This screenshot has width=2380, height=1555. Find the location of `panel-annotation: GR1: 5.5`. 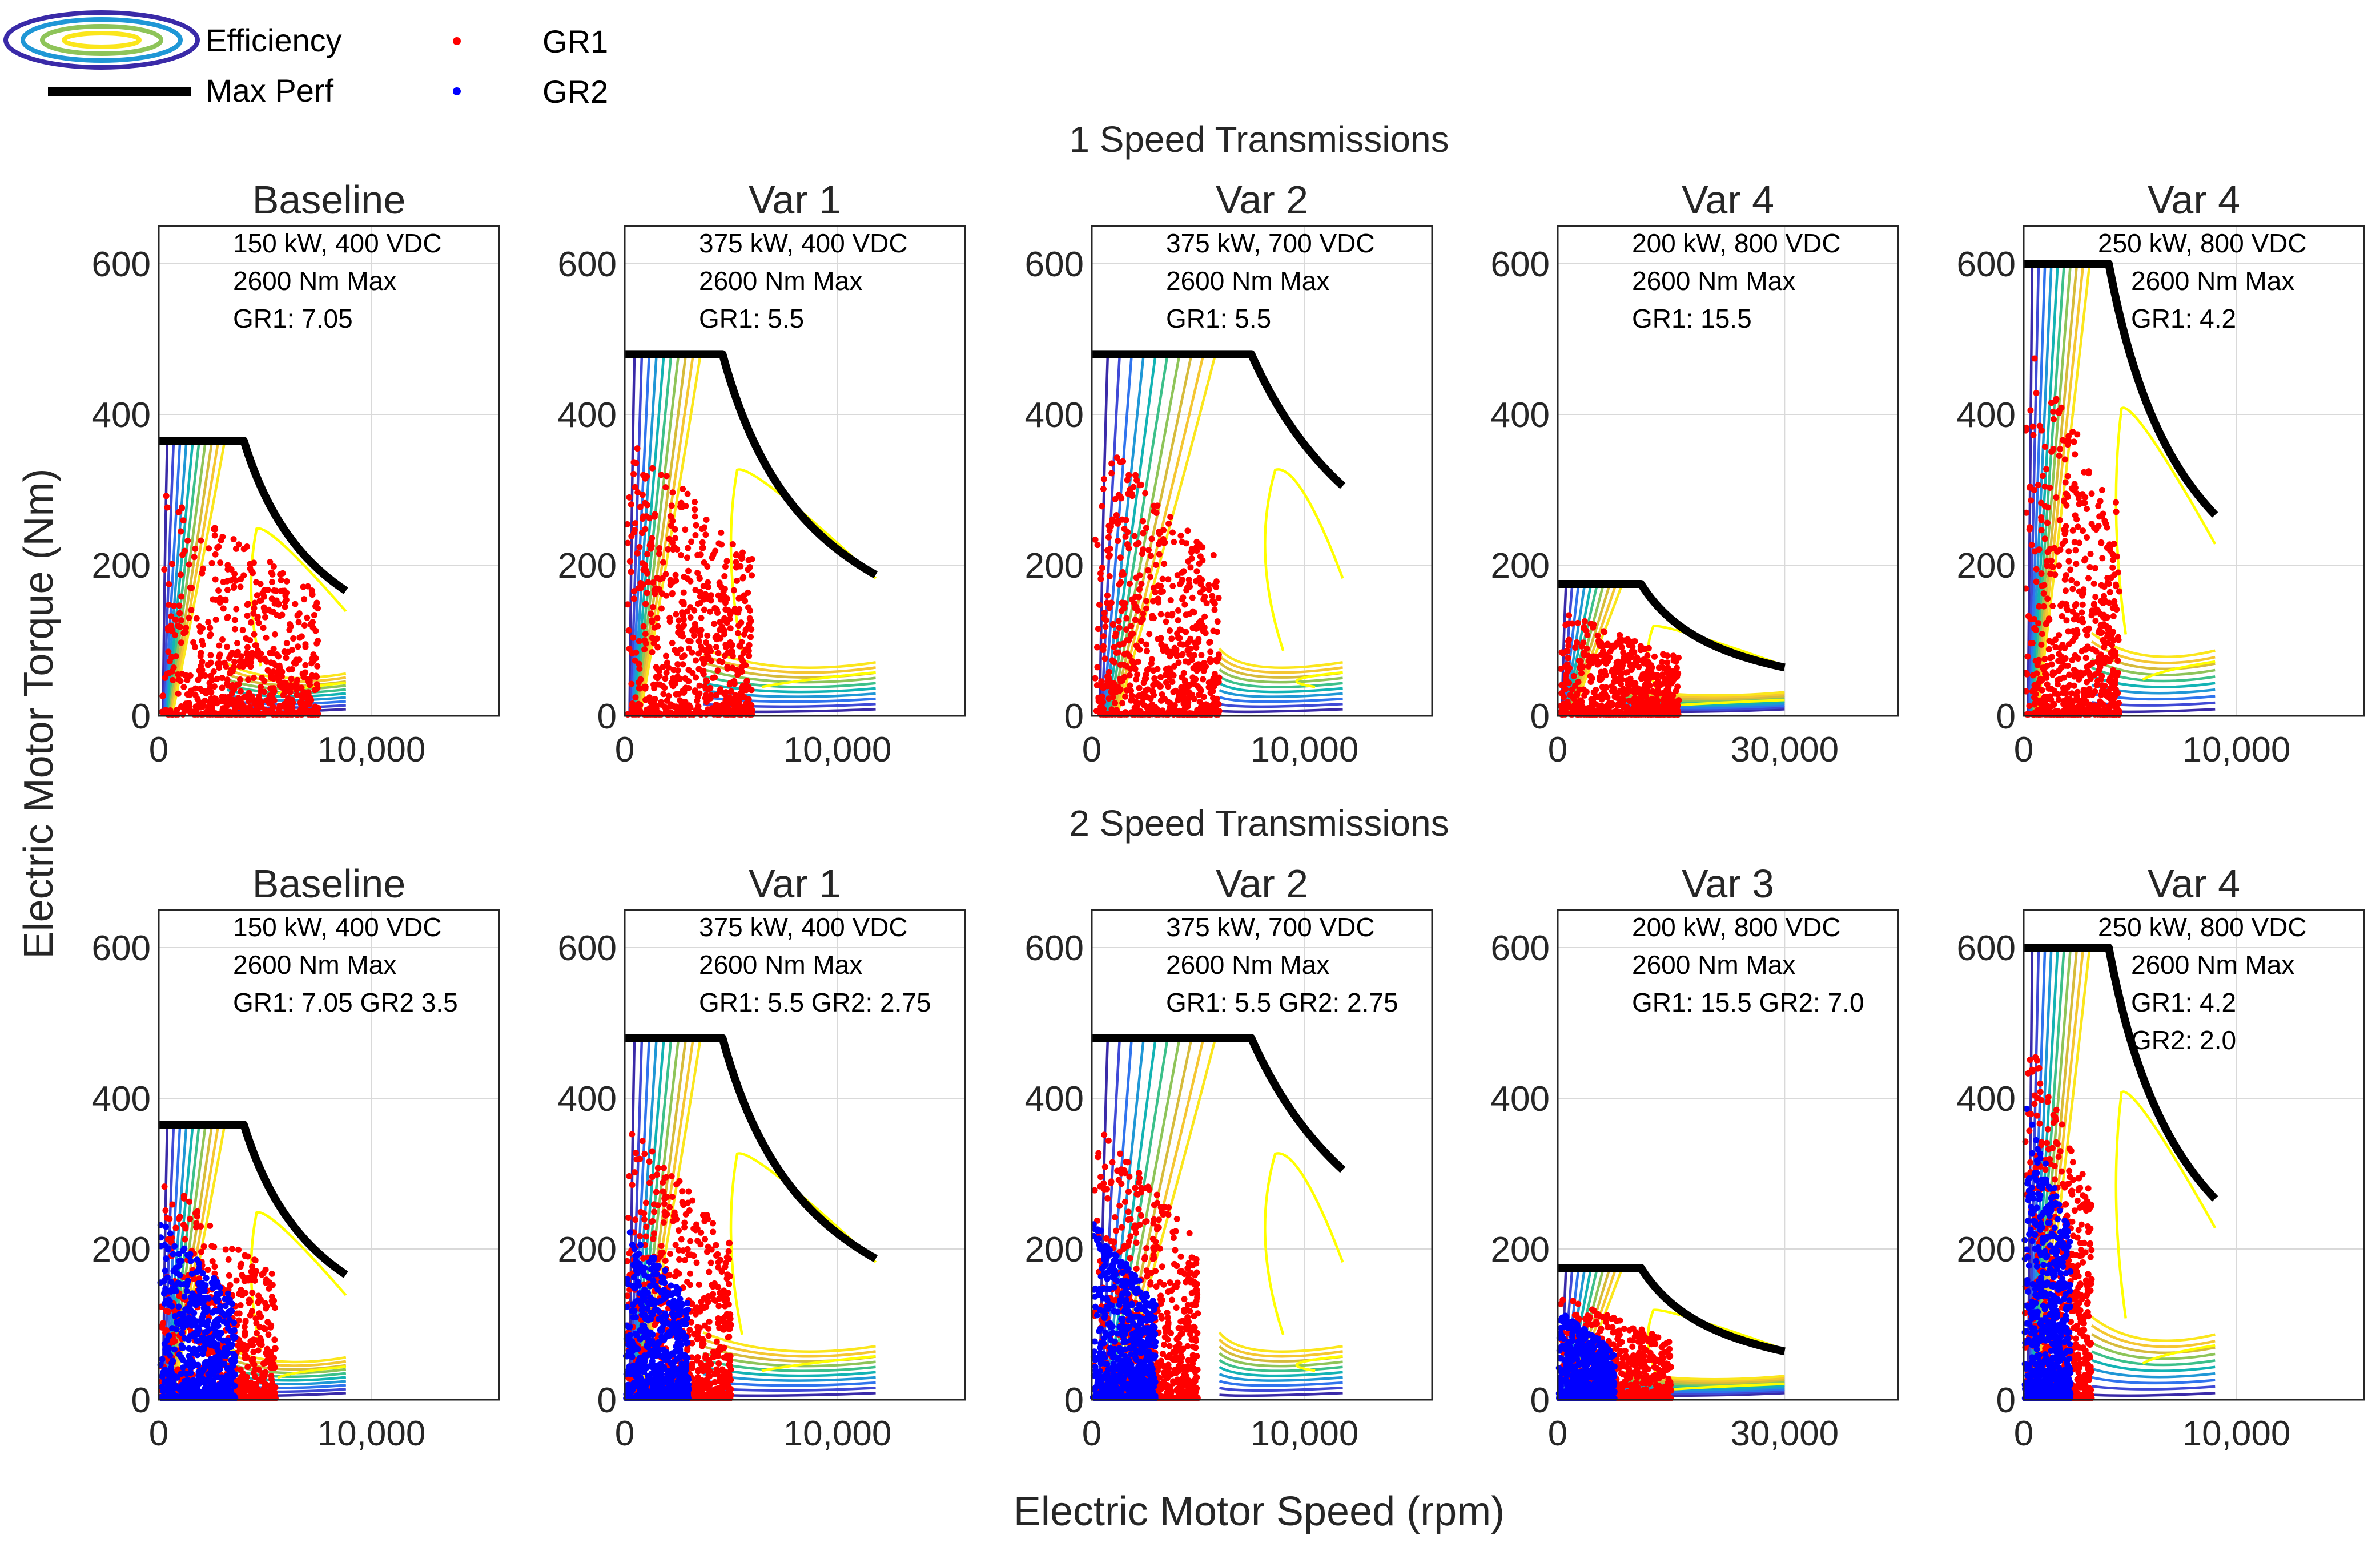

panel-annotation: GR1: 5.5 is located at coordinates (1218, 318).